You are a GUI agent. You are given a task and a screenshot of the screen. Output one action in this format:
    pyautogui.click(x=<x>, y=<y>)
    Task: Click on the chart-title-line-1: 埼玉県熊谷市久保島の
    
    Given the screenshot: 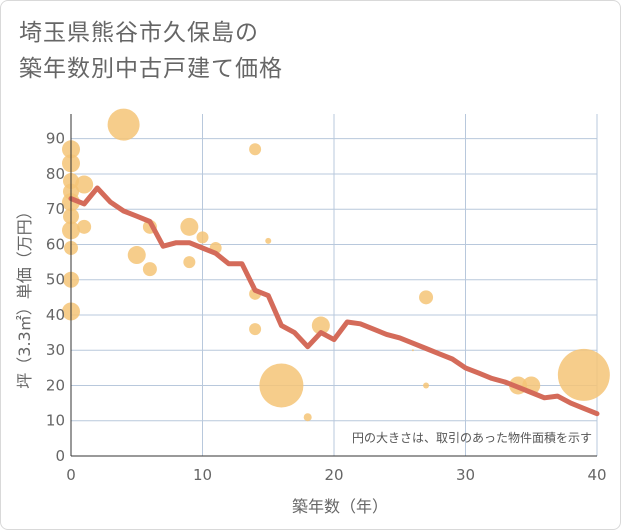 What is the action you would take?
    pyautogui.click(x=139, y=33)
    